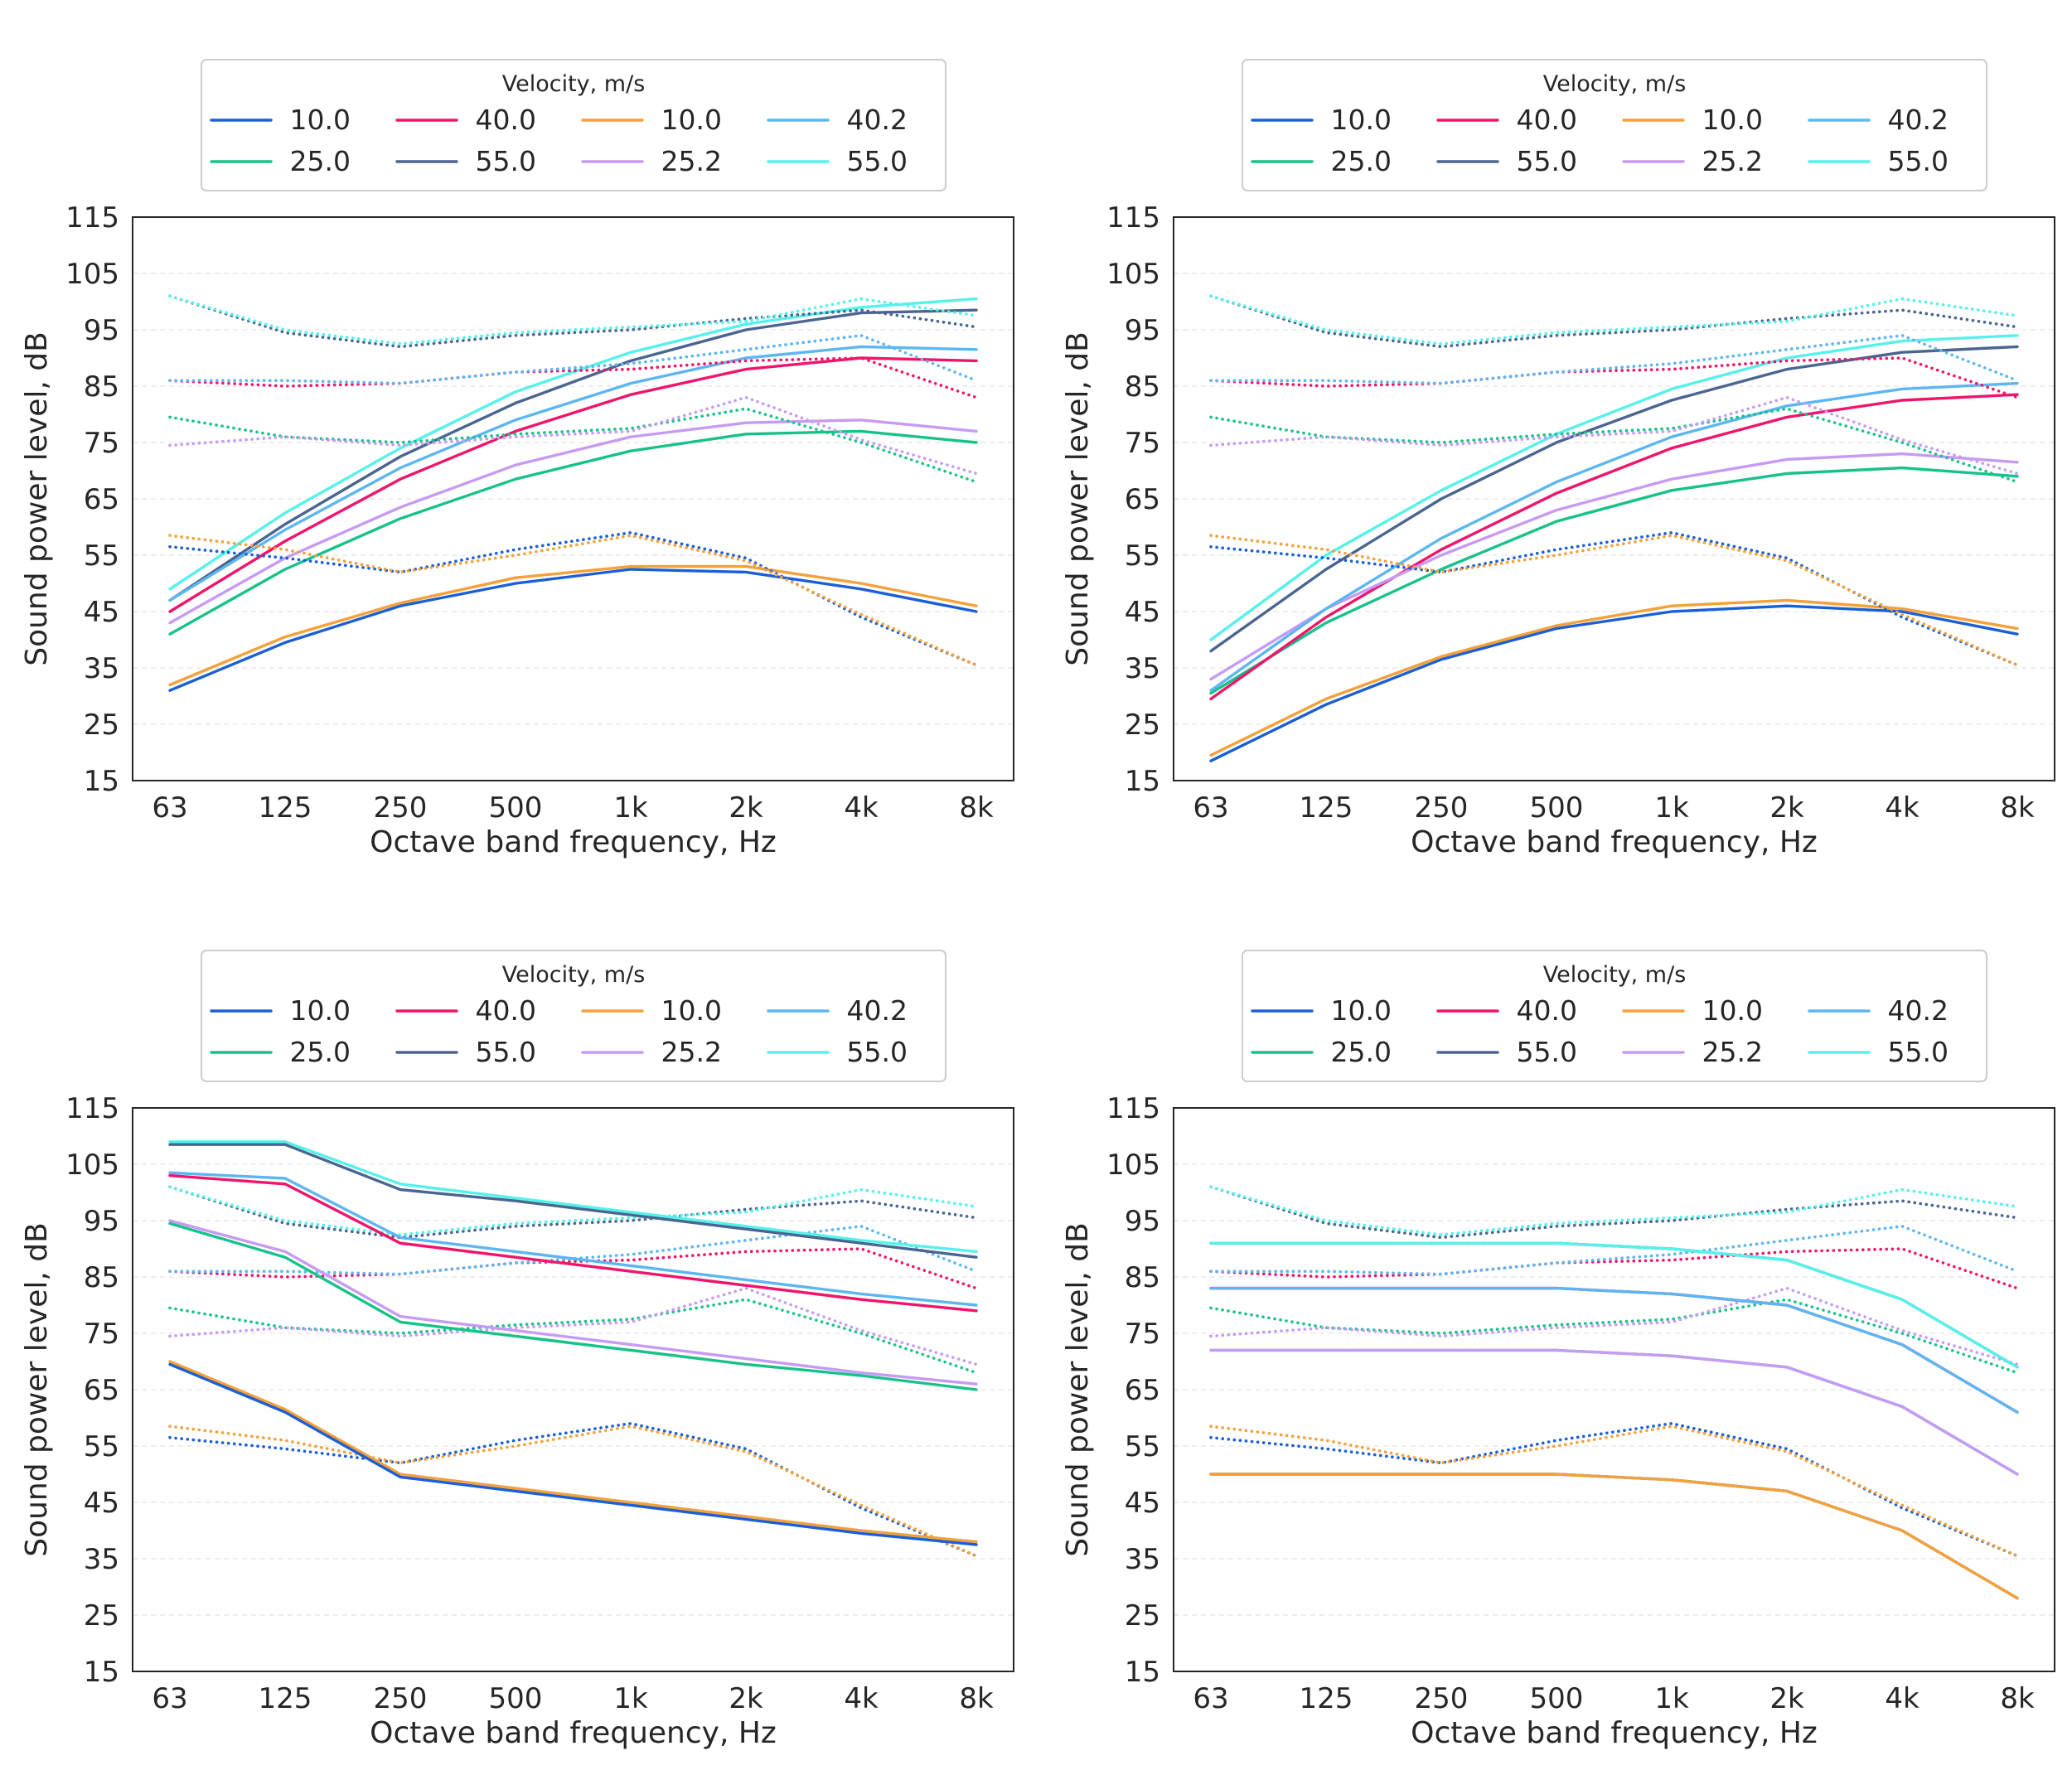 The height and width of the screenshot is (1775, 2072). I want to click on series-line-11-dotted, so click(1614, 435).